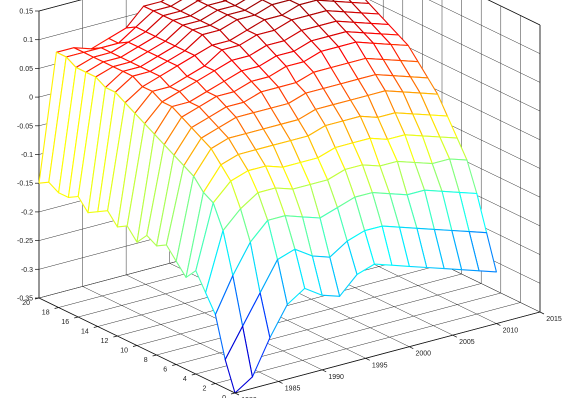 The height and width of the screenshot is (398, 570). Describe the element at coordinates (105, 341) in the screenshot. I see `y-tick-label: 12` at that location.